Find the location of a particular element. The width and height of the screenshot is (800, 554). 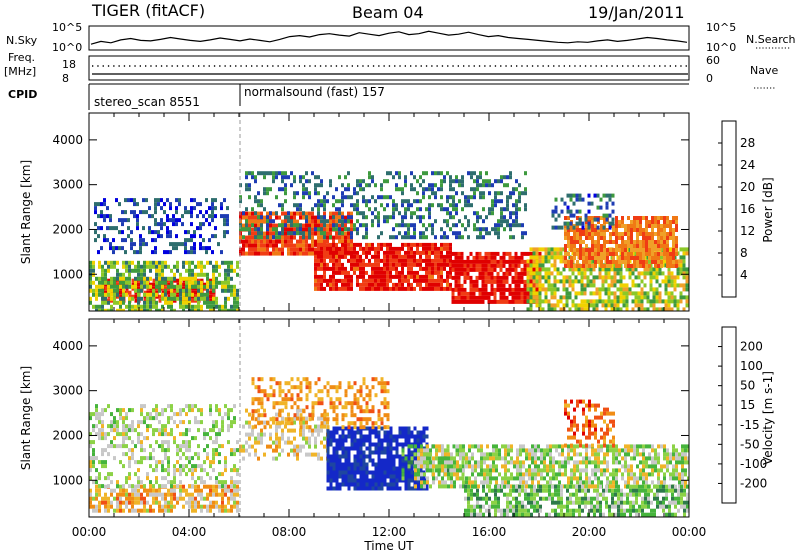

y-tick-label: 2000 is located at coordinates (67, 229).